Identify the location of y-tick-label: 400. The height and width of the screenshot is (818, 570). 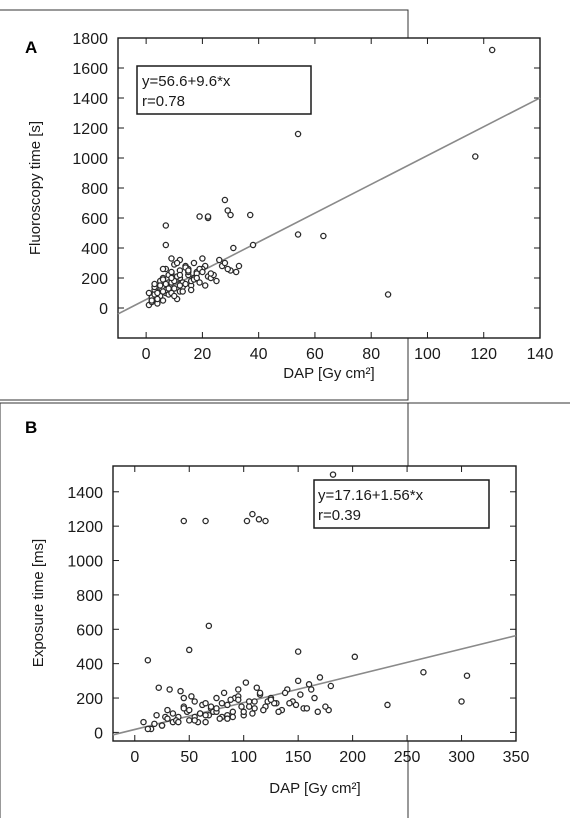
(94, 249).